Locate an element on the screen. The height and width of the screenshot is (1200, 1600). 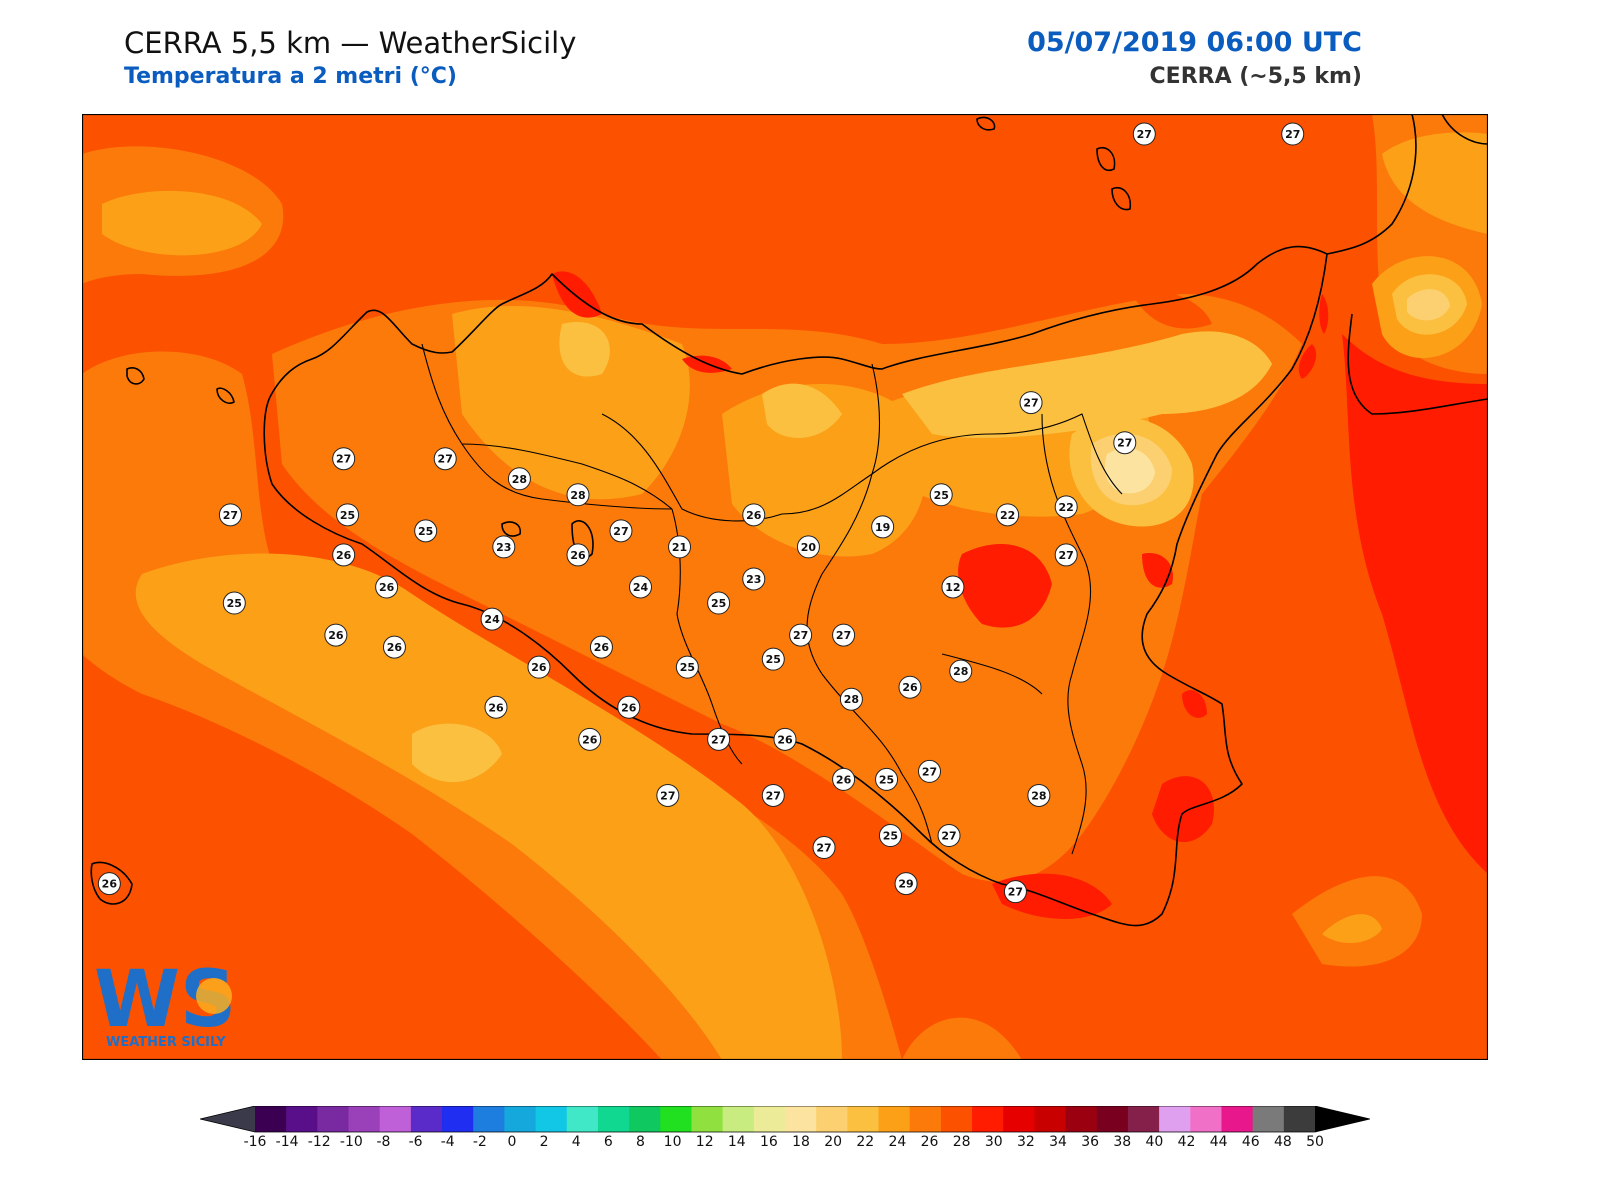
colorbar-tick-label: -2 is located at coordinates (480, 1140).